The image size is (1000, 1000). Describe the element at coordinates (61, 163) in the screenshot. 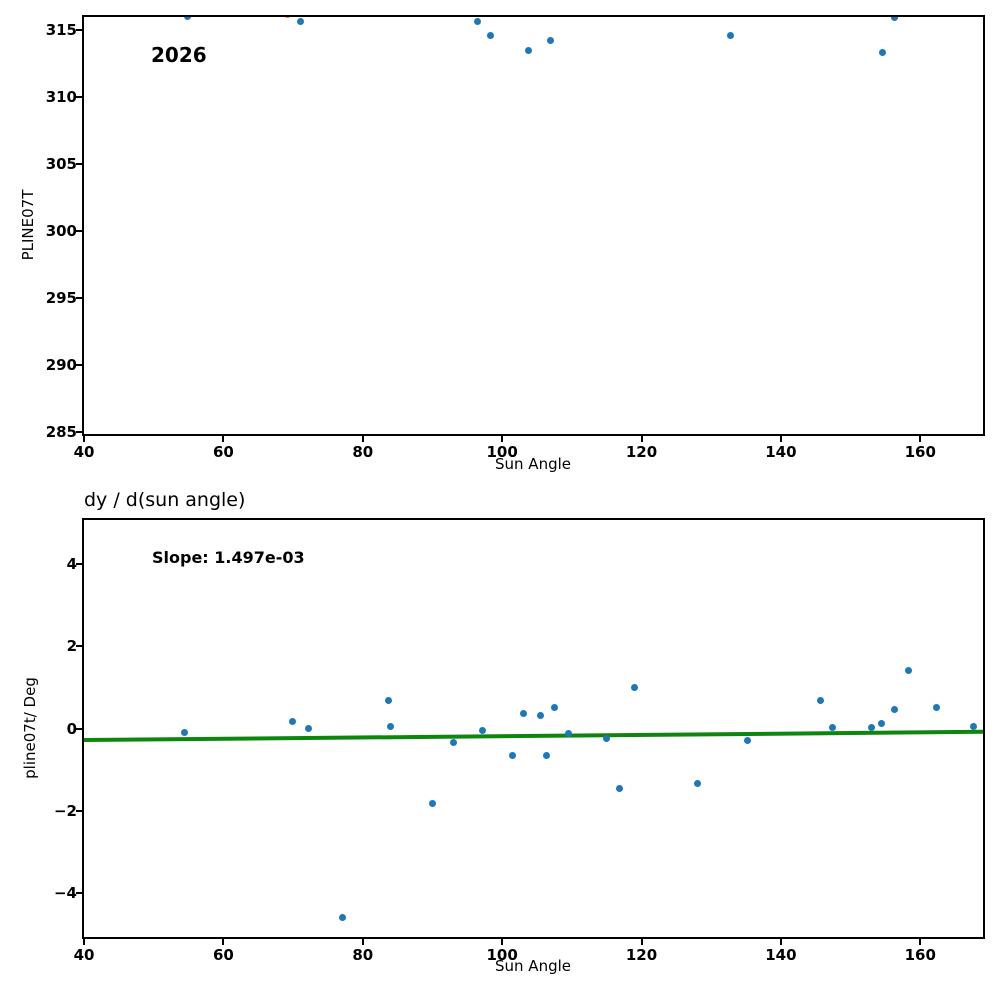

I see `y-tick-label: 305` at that location.